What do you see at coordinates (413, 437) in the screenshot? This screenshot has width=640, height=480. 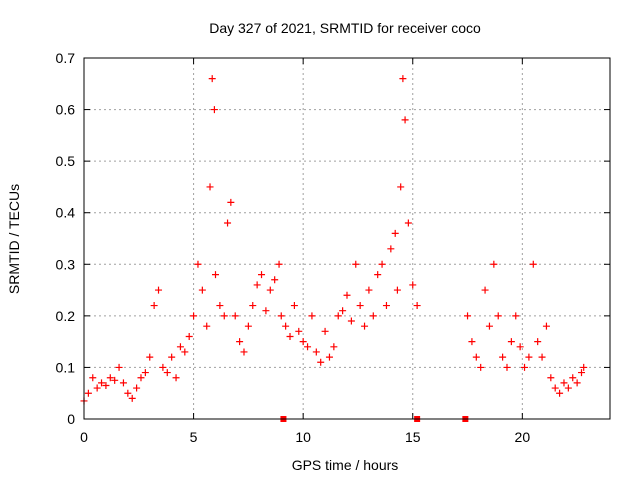 I see `x-tick-label: 15` at bounding box center [413, 437].